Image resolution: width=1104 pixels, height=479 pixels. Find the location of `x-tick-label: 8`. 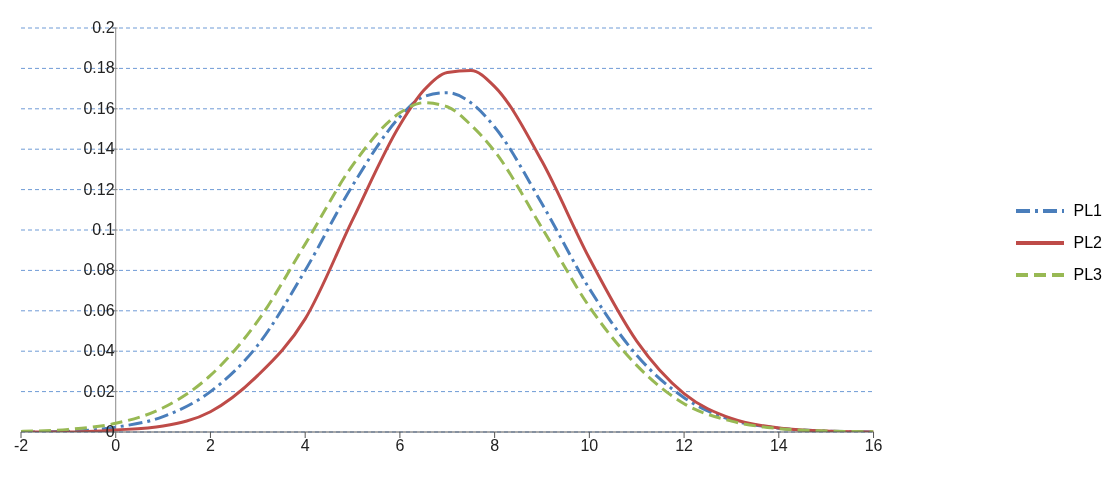

x-tick-label: 8 is located at coordinates (495, 446).